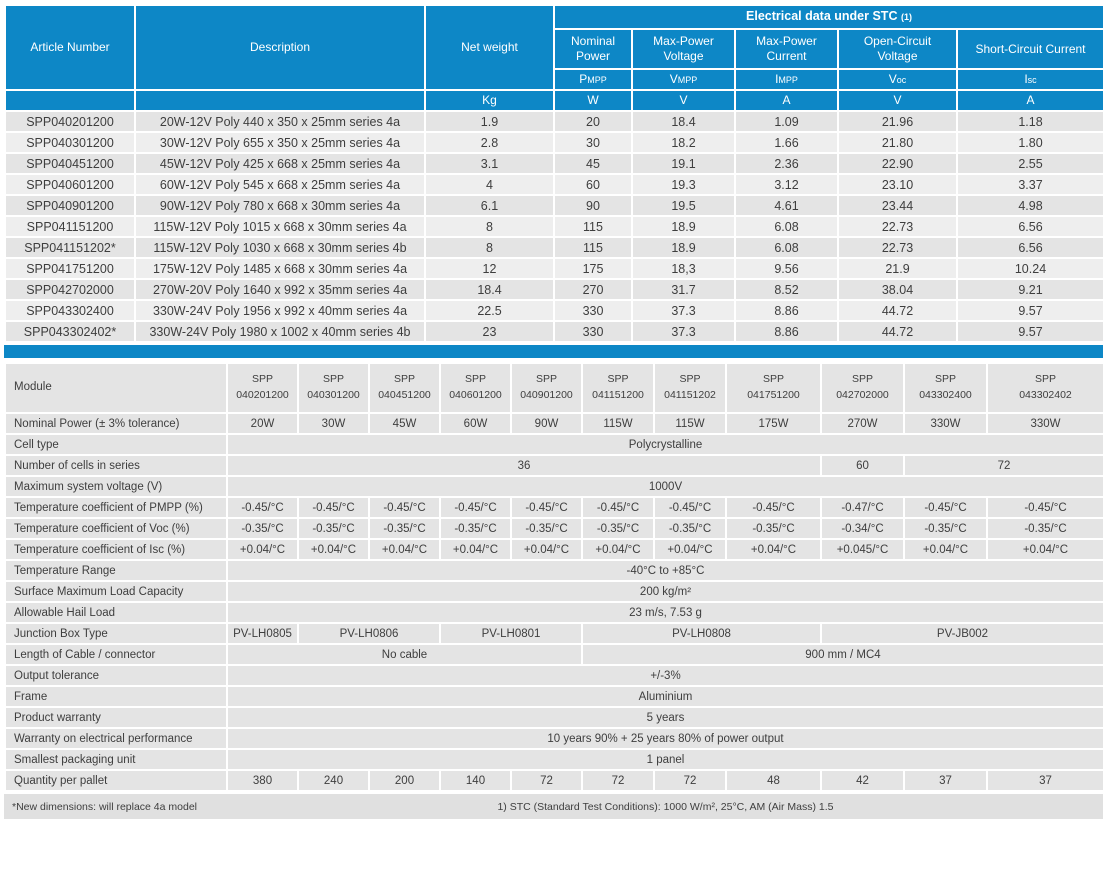 This screenshot has width=1107, height=884. What do you see at coordinates (683, 205) in the screenshot?
I see `vmpp-cell: 19.5` at bounding box center [683, 205].